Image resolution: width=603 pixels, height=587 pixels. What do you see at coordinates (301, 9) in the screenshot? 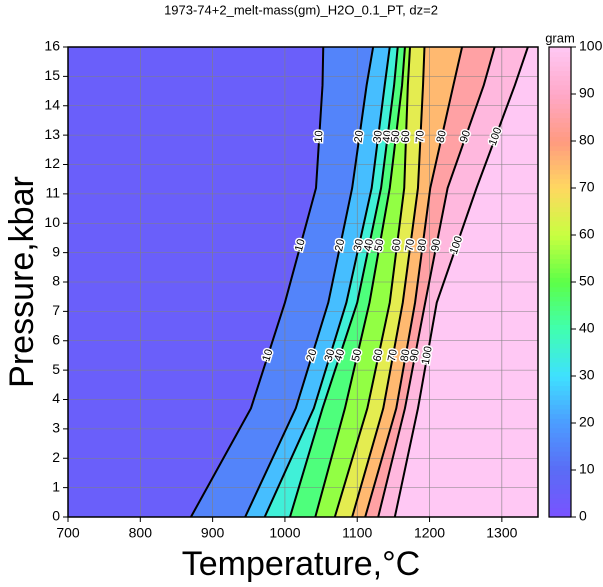
I see `chart-title: 1973-74+2_melt-mass(gm)_H2O_0.1_PT, dz=2` at bounding box center [301, 9].